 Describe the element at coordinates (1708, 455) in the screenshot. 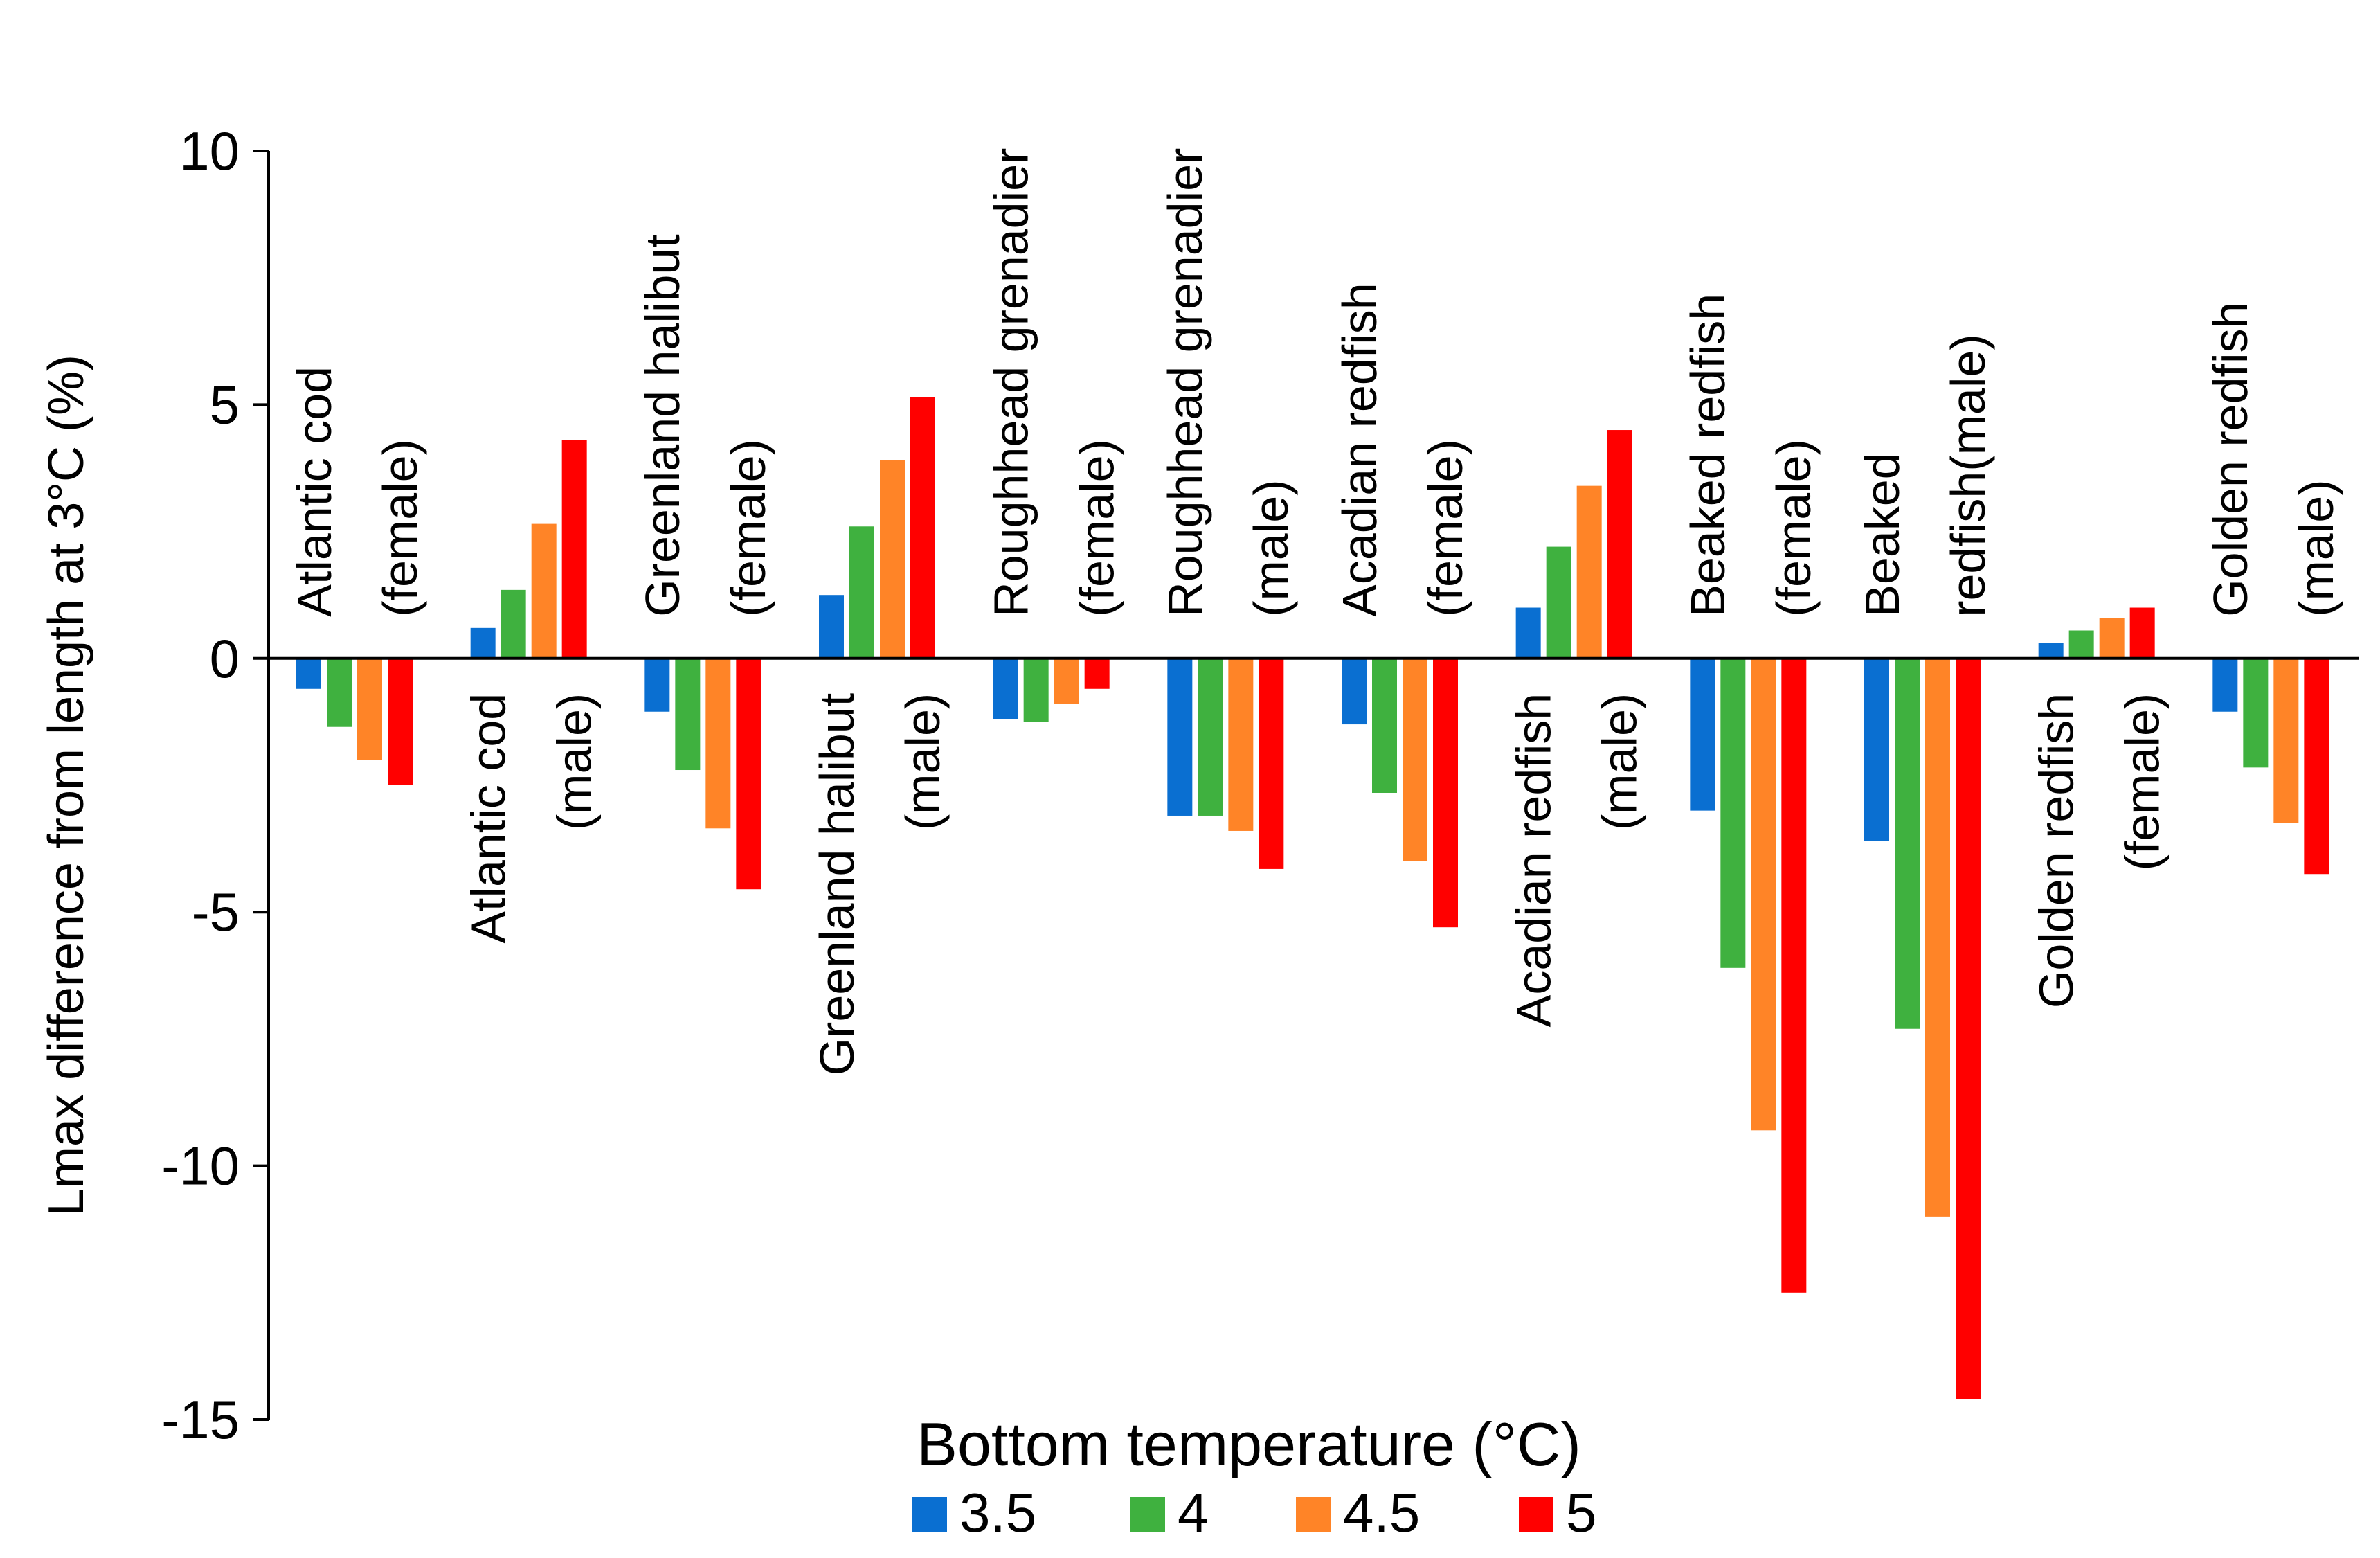

I see `category-label-line: Beaked redfish` at that location.